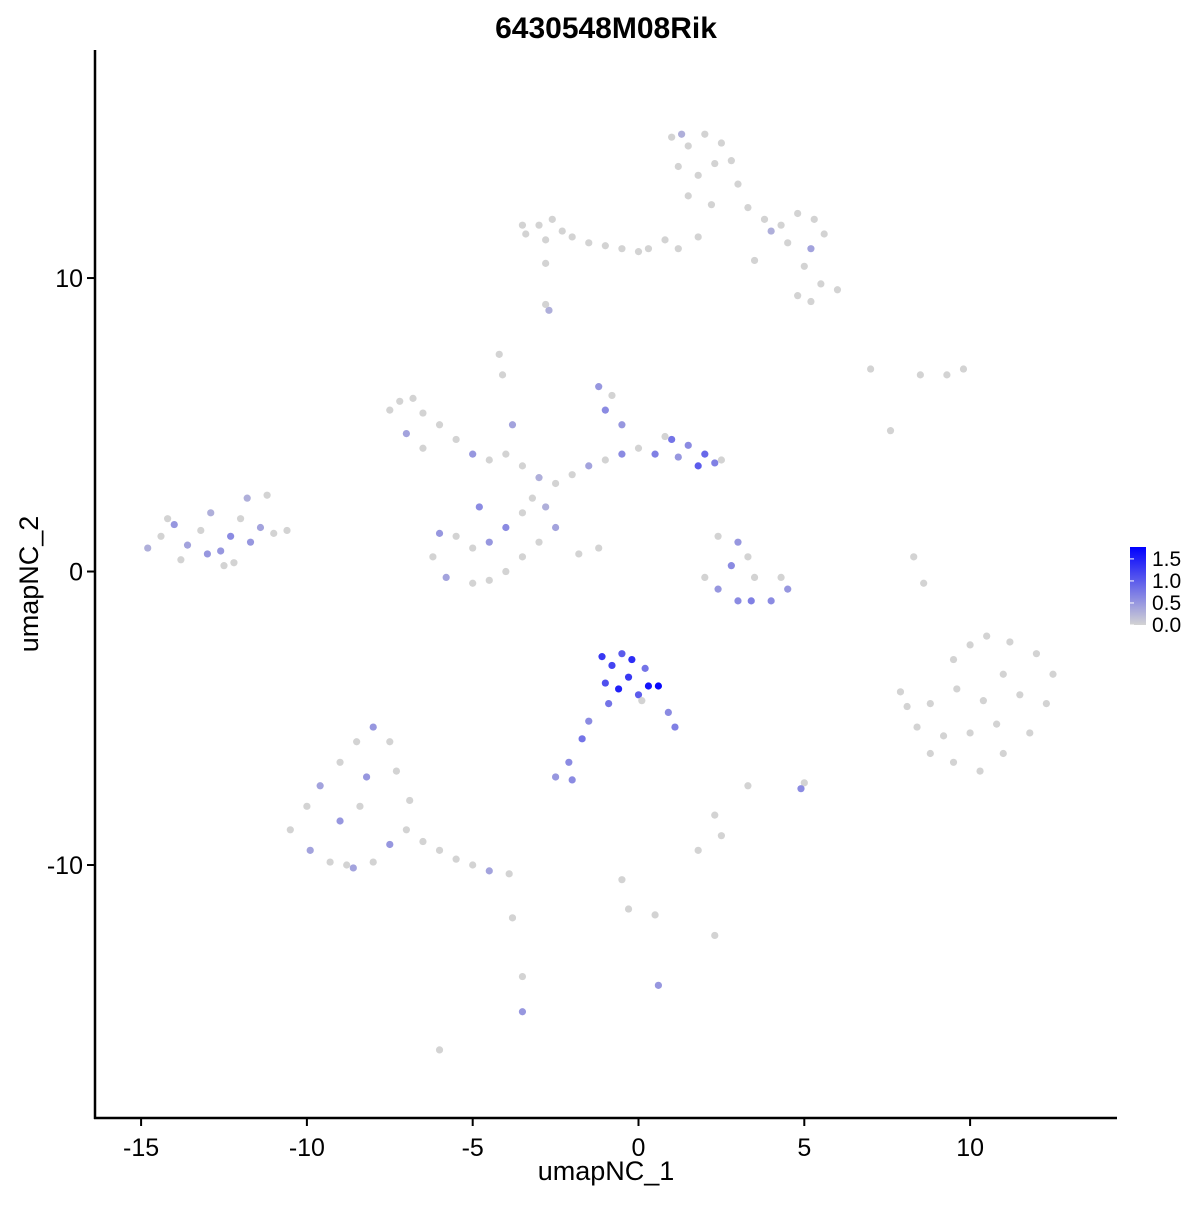 Image resolution: width=1200 pixels, height=1205 pixels. I want to click on x-axis-label: umapNC_1, so click(606, 1171).